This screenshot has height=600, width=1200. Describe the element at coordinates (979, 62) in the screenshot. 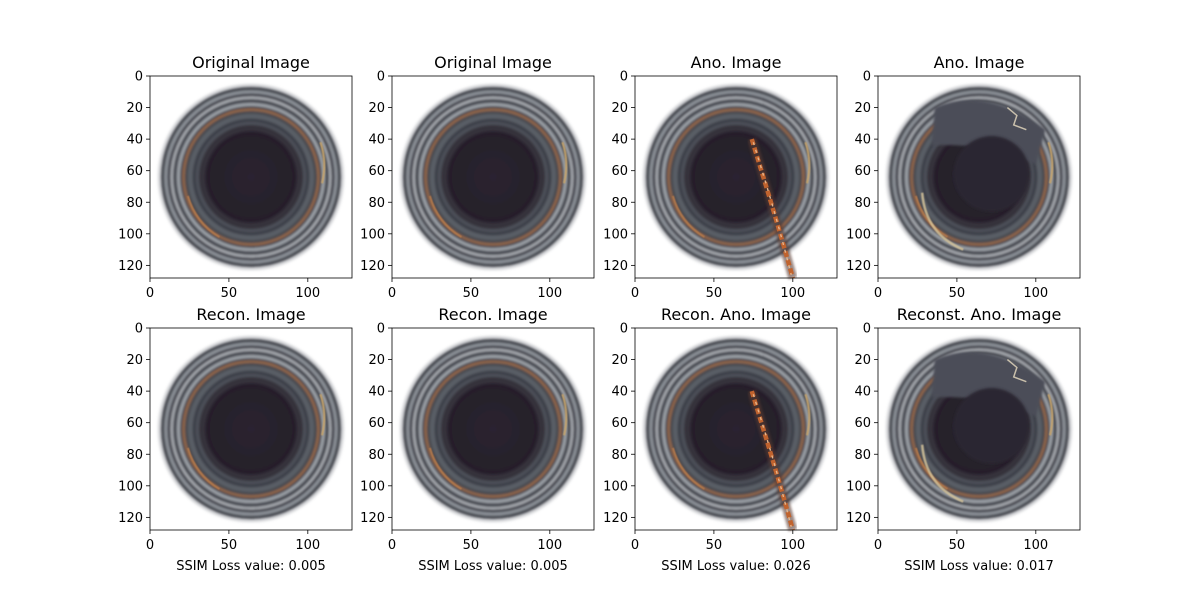

I see `subplot-title: Ano. Image` at that location.